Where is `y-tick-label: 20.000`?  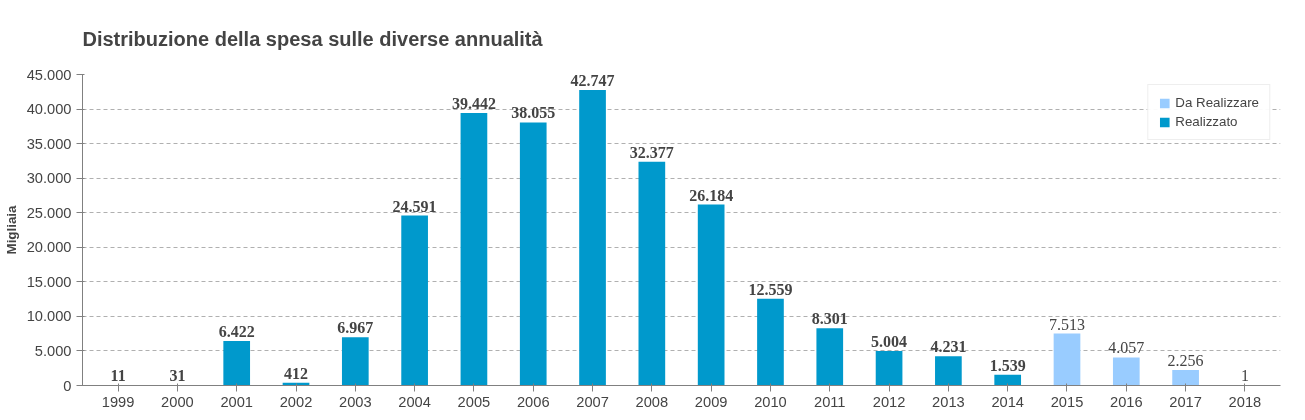
y-tick-label: 20.000 is located at coordinates (49, 247).